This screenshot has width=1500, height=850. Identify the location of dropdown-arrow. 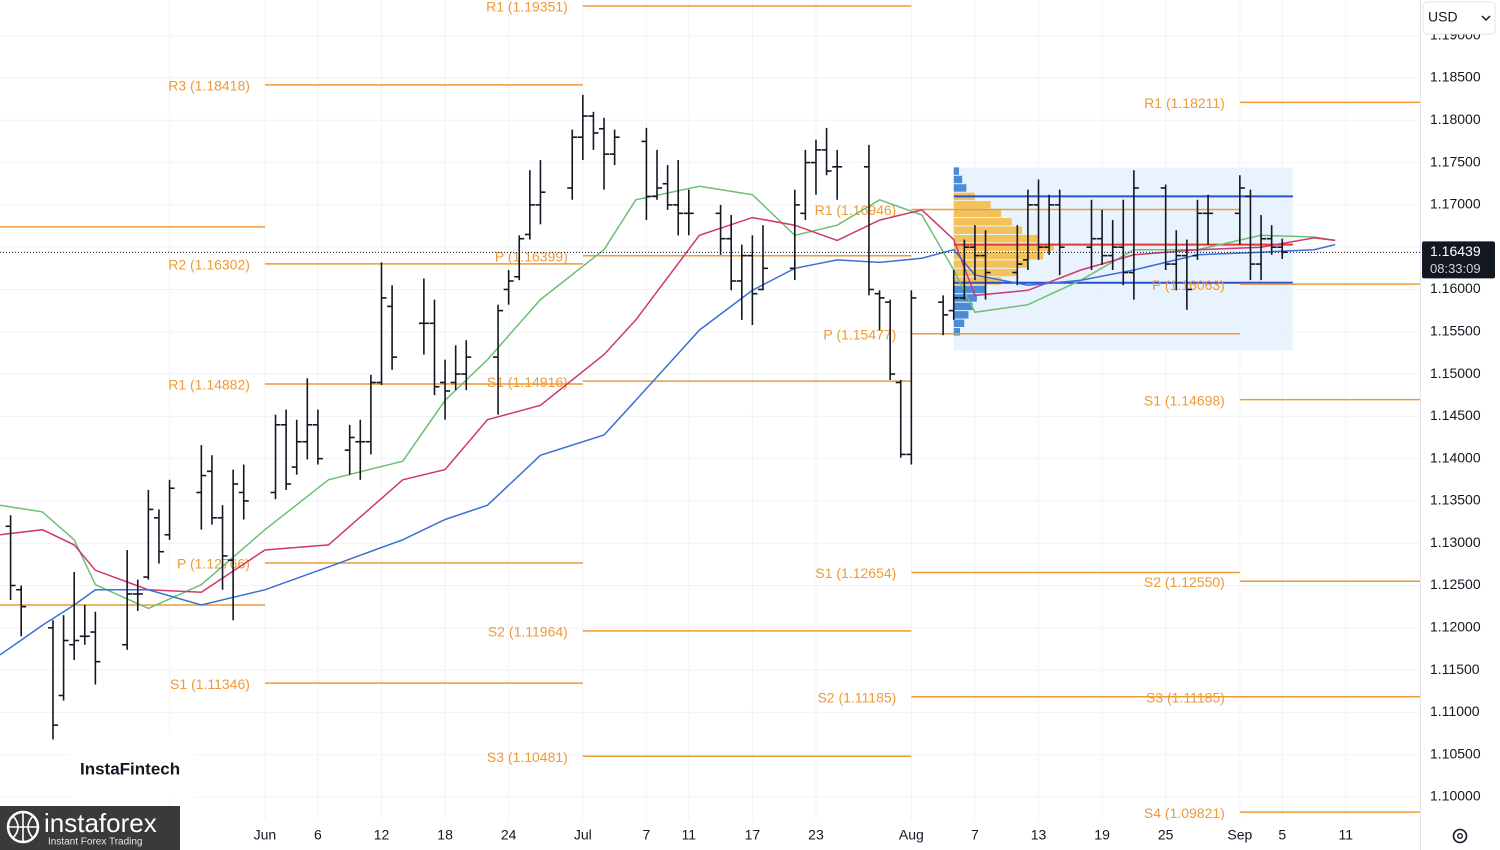
(1486, 18).